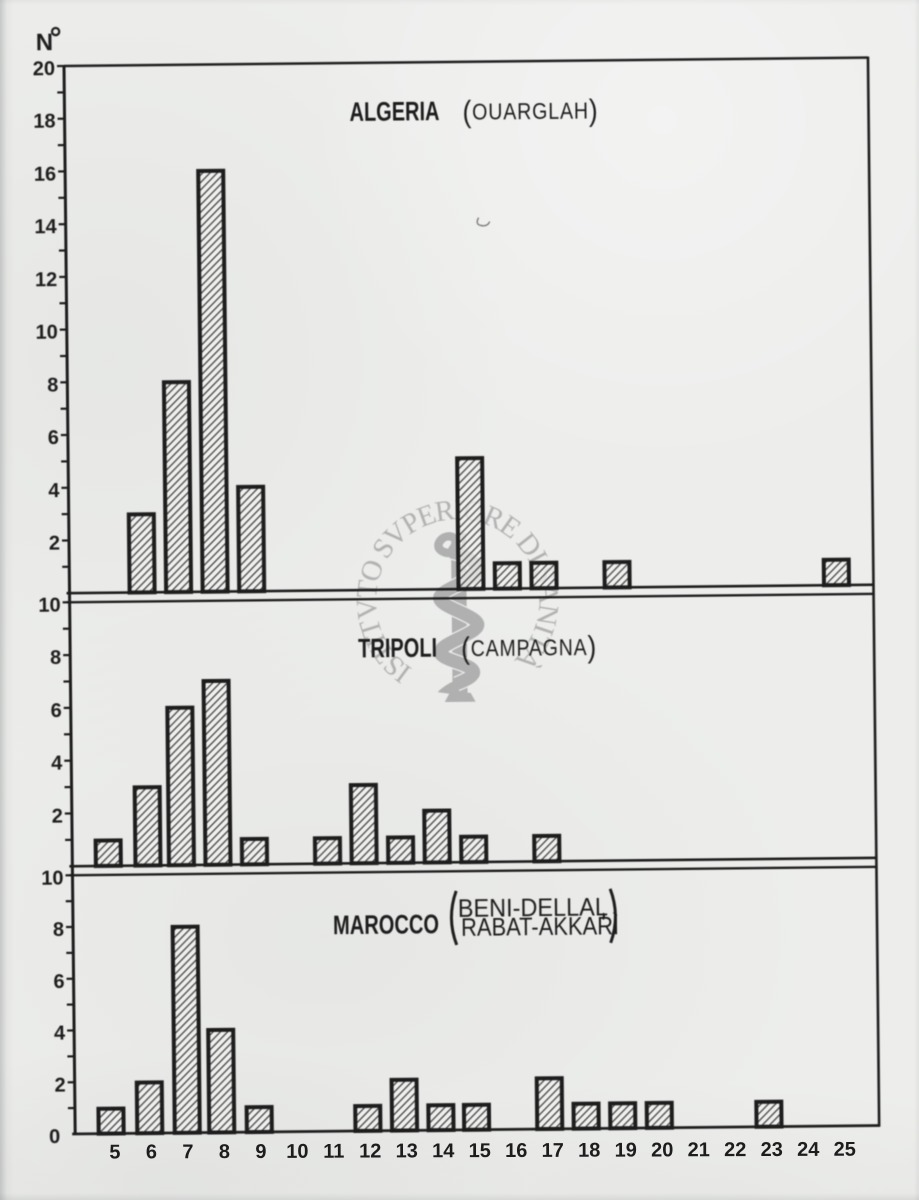  I want to click on svg-text: 5, so click(114, 1152).